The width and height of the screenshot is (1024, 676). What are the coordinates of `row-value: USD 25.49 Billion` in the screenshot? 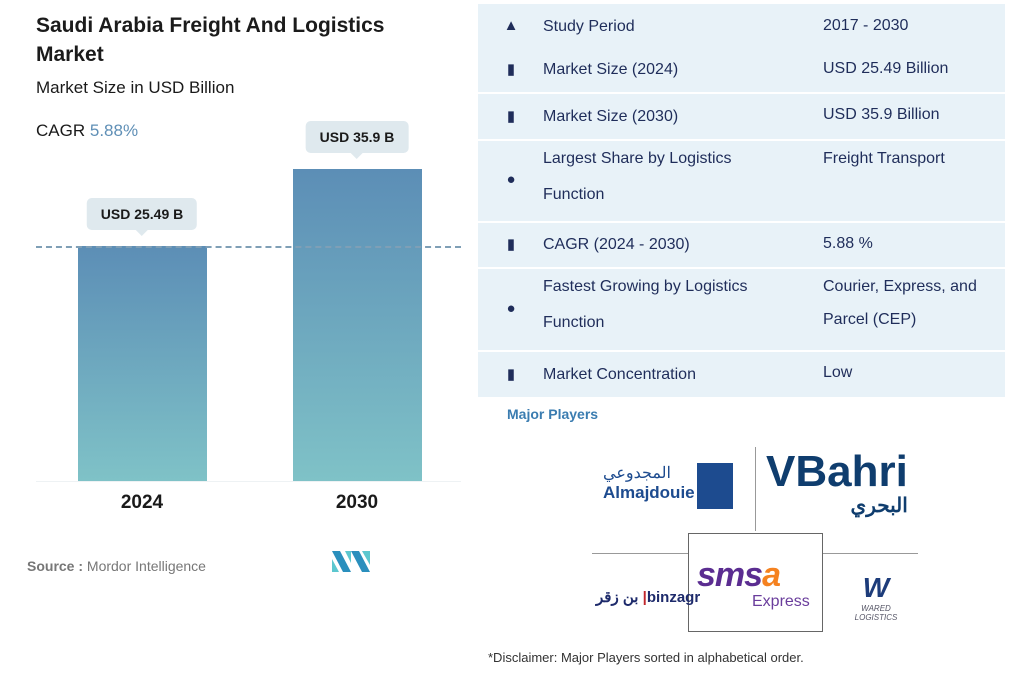 It's located at (886, 68).